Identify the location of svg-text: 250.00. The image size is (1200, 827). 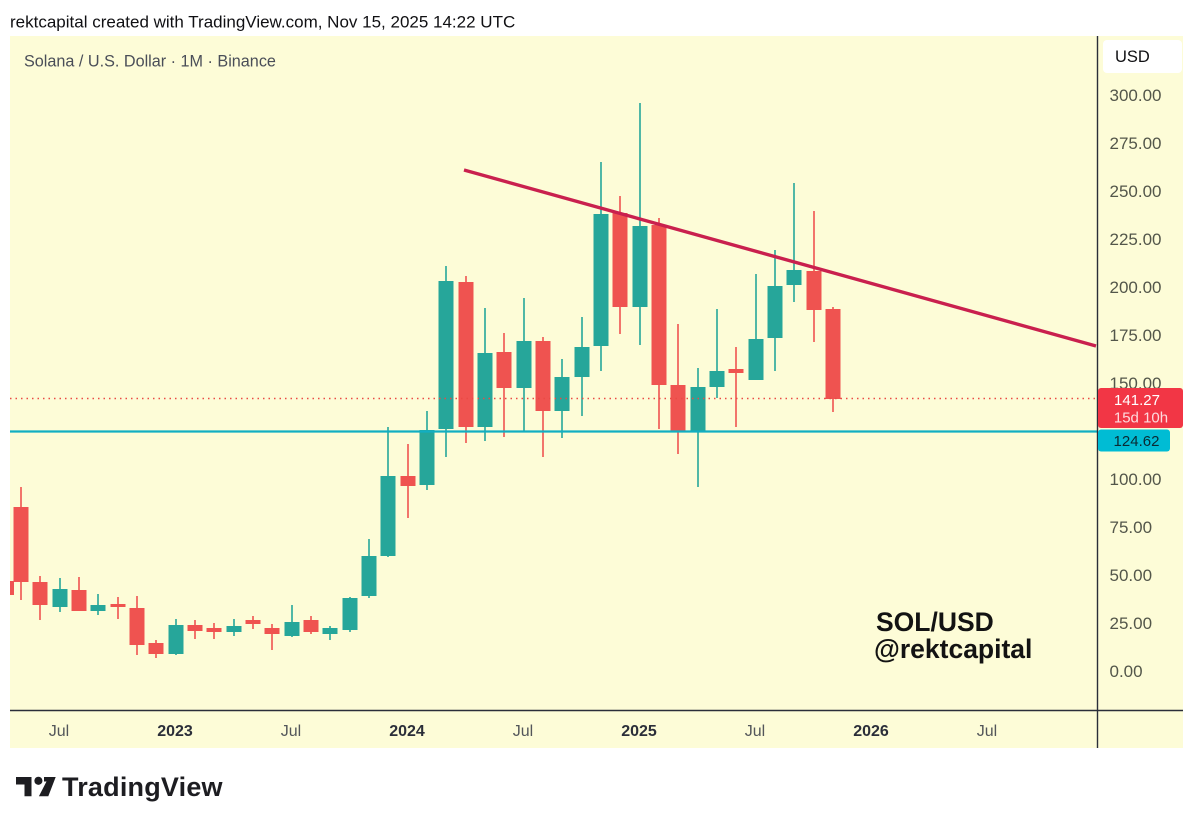
(1136, 191).